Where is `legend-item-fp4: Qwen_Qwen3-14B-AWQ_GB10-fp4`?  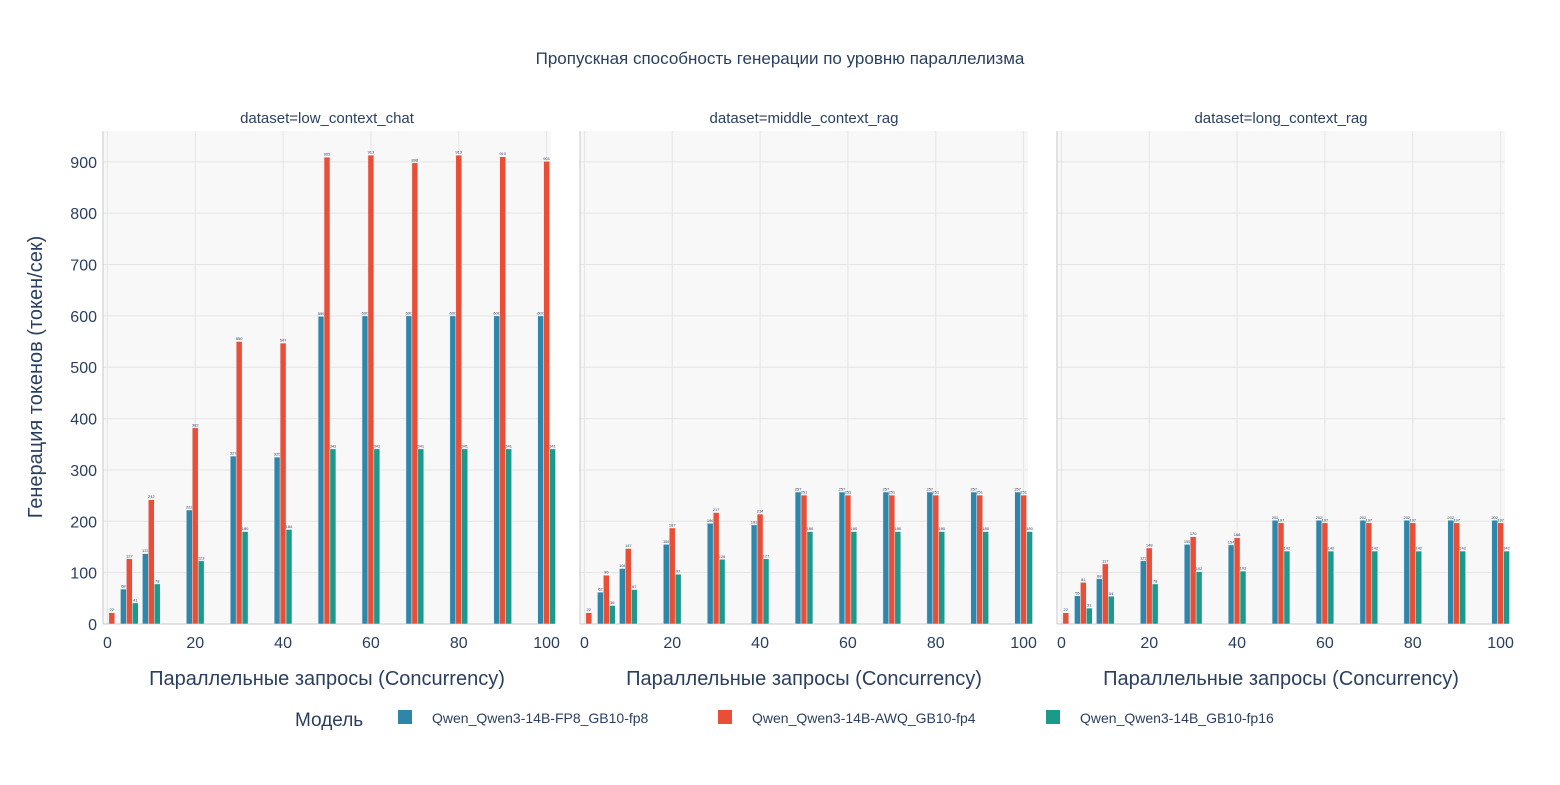
legend-item-fp4: Qwen_Qwen3-14B-AWQ_GB10-fp4 is located at coordinates (847, 718).